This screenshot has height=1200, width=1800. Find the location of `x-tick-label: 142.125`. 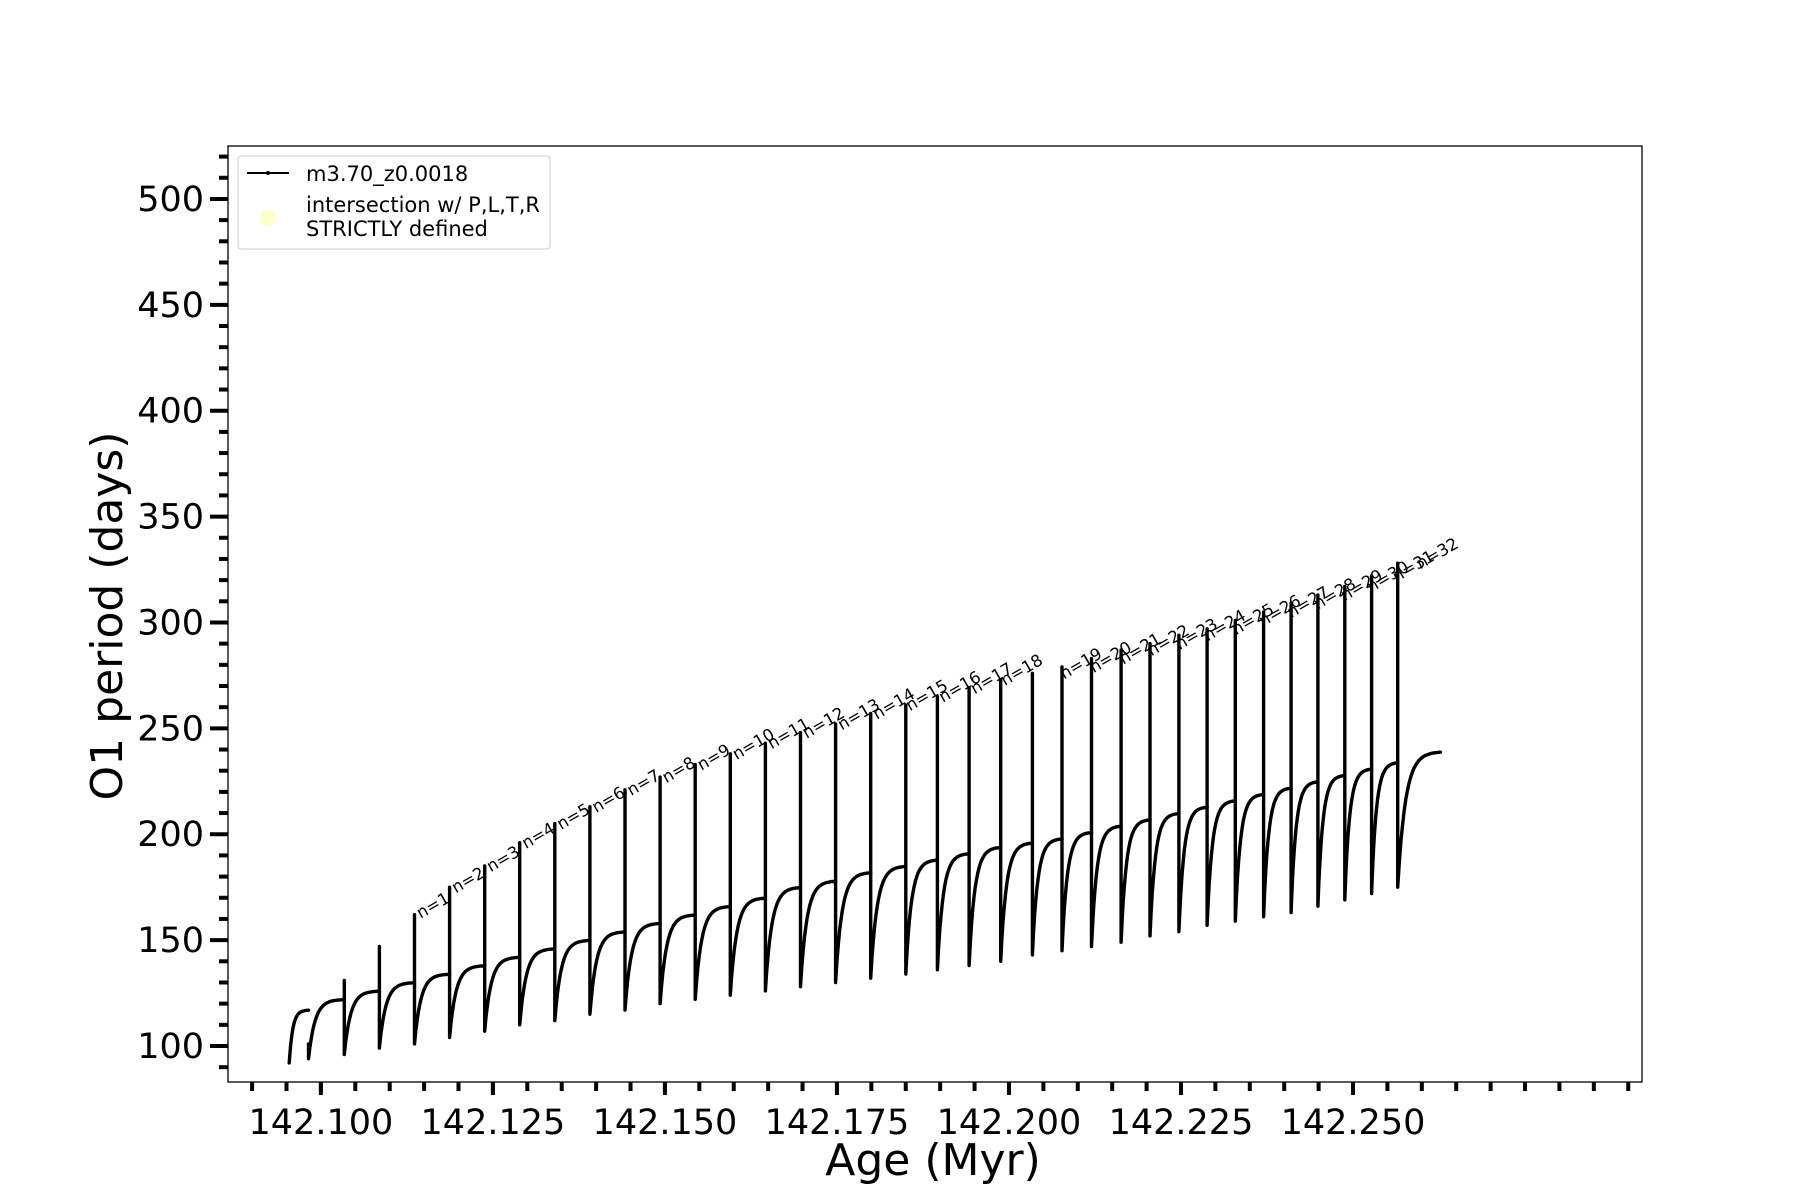

x-tick-label: 142.125 is located at coordinates (493, 1123).